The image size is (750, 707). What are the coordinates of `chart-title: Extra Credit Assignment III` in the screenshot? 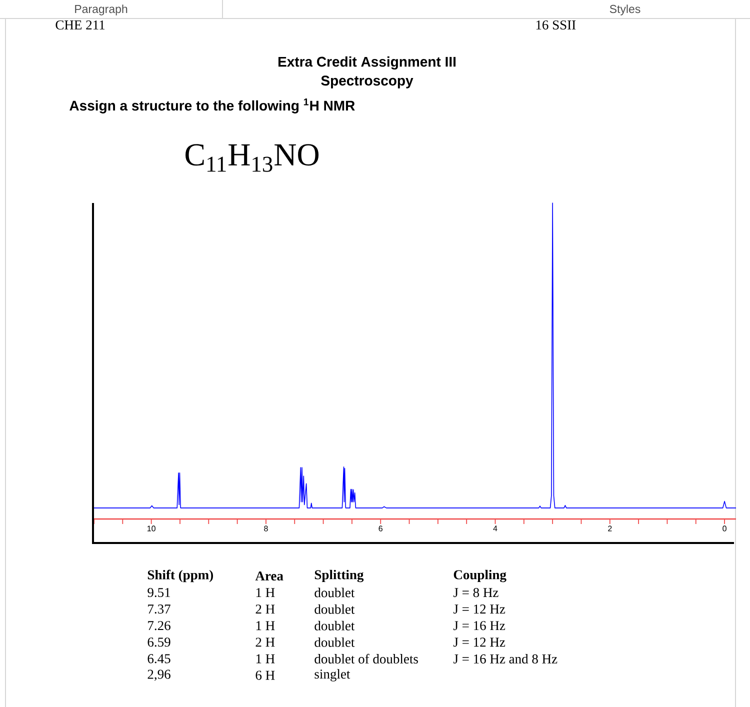 It's located at (367, 63).